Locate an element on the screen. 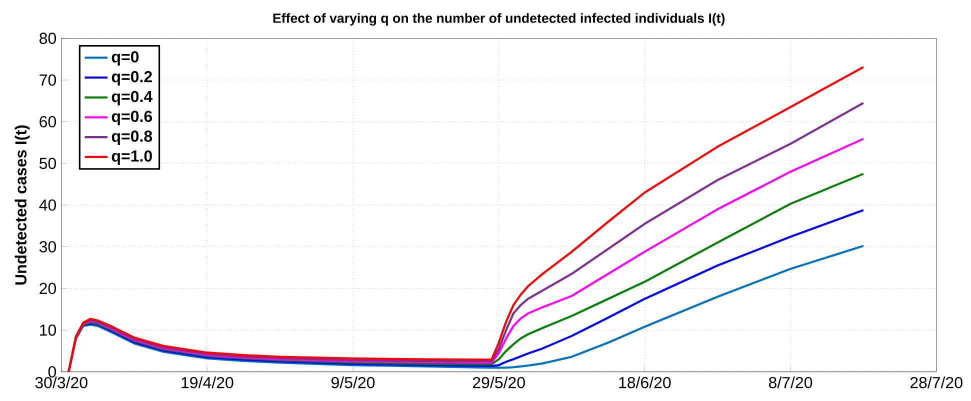 Image resolution: width=971 pixels, height=401 pixels. y-tick-label: 60 is located at coordinates (48, 122).